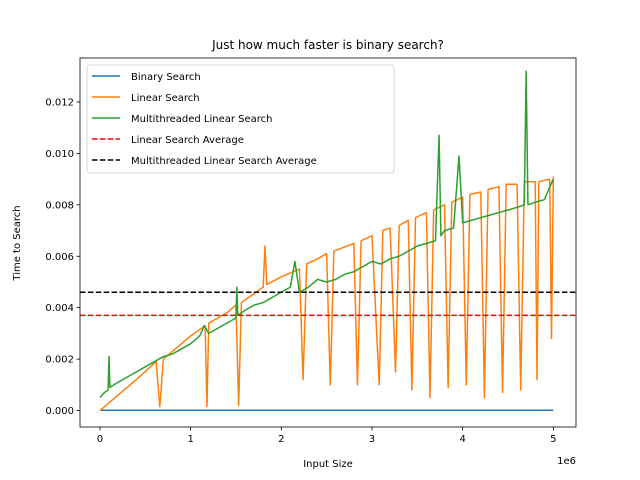  I want to click on chart-title: Just how much faster is binary search?, so click(327, 45).